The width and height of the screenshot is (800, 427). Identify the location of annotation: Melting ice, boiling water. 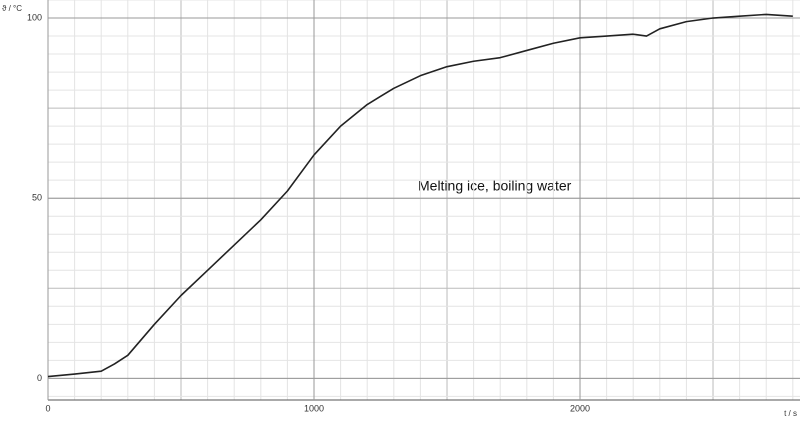
(495, 186).